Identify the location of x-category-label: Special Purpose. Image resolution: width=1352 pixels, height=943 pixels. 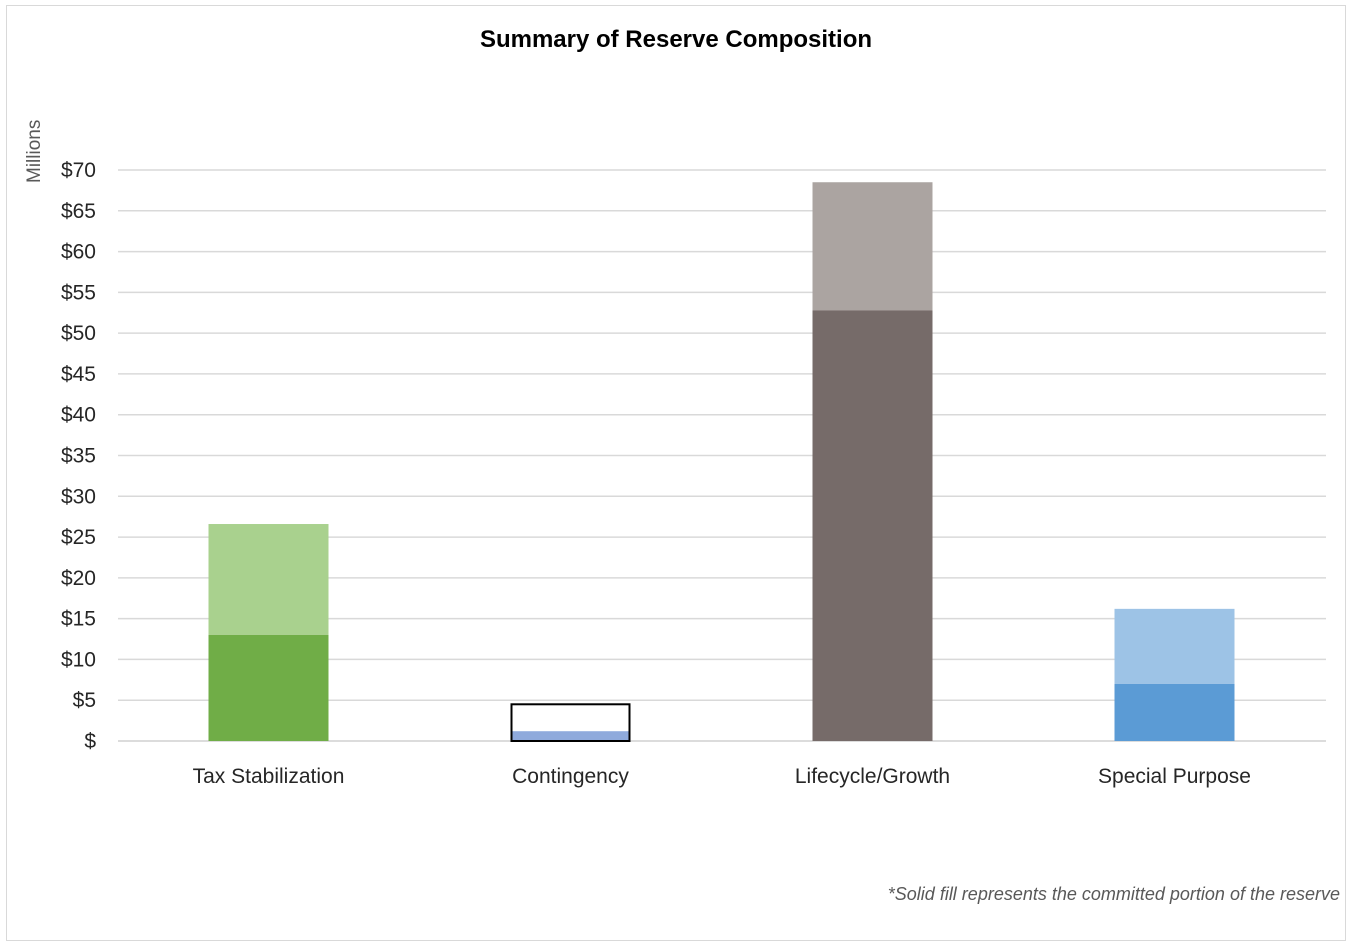
(1174, 776).